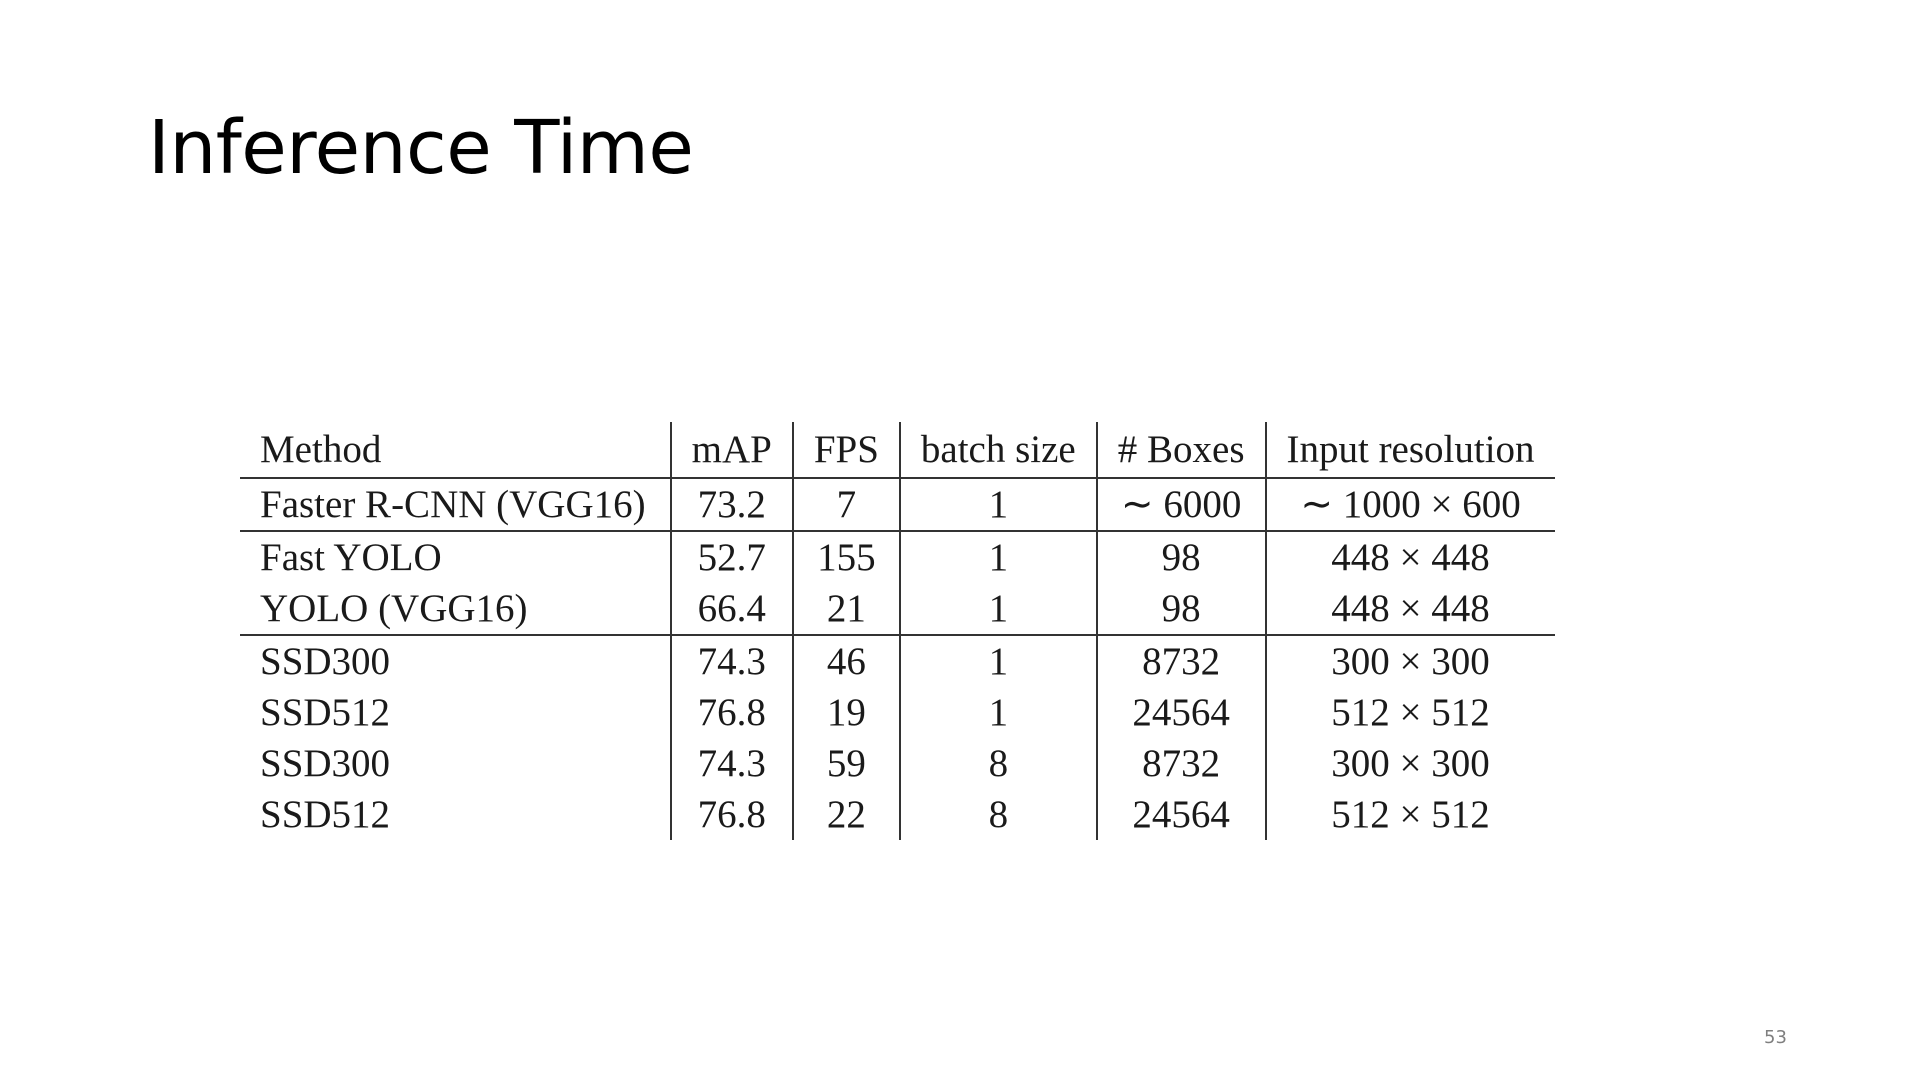 The height and width of the screenshot is (1080, 1920). What do you see at coordinates (1180, 450) in the screenshot?
I see `header-boxes: # Boxes` at bounding box center [1180, 450].